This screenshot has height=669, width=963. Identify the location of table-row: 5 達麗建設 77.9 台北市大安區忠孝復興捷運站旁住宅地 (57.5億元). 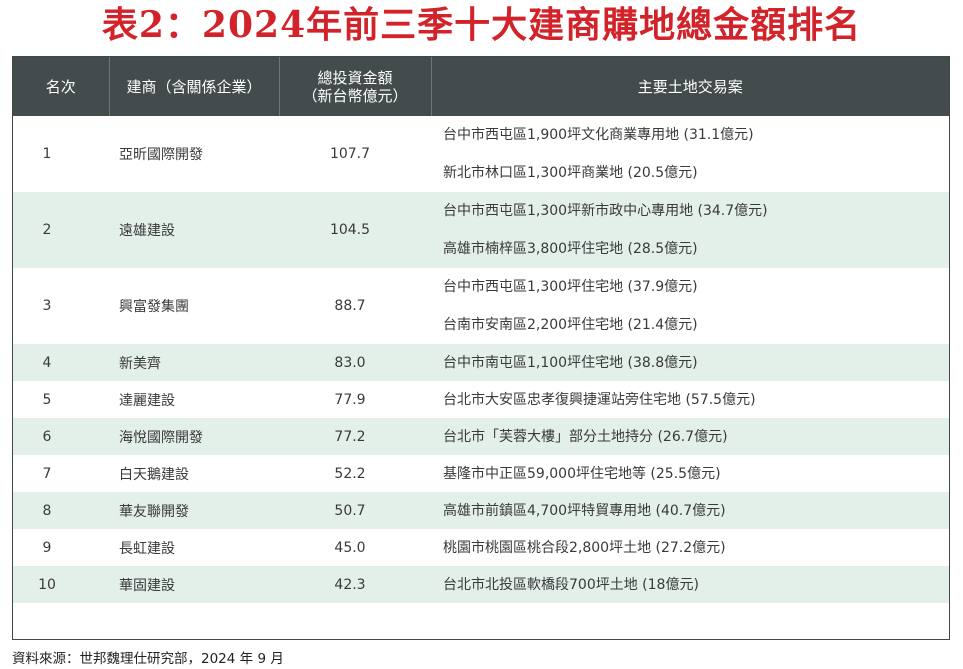
(481, 399).